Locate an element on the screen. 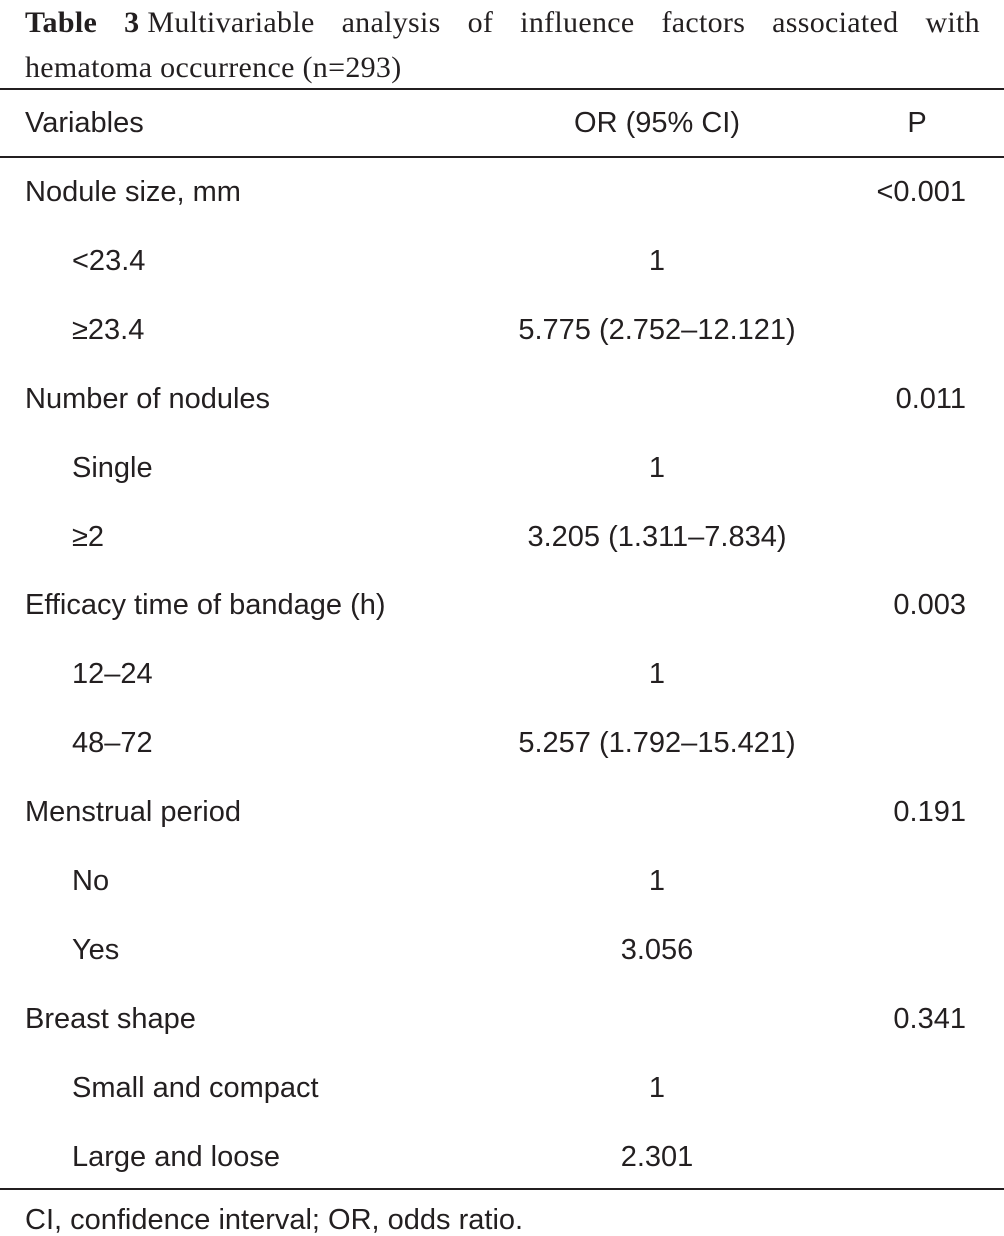 The height and width of the screenshot is (1236, 1004). odds-ratio: 2.301 is located at coordinates (657, 1156).